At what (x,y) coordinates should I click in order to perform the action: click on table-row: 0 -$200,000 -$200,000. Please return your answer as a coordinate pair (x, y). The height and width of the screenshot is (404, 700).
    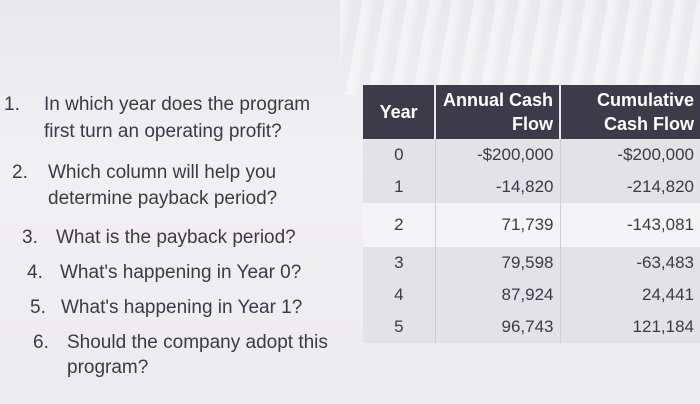
    Looking at the image, I should click on (531, 155).